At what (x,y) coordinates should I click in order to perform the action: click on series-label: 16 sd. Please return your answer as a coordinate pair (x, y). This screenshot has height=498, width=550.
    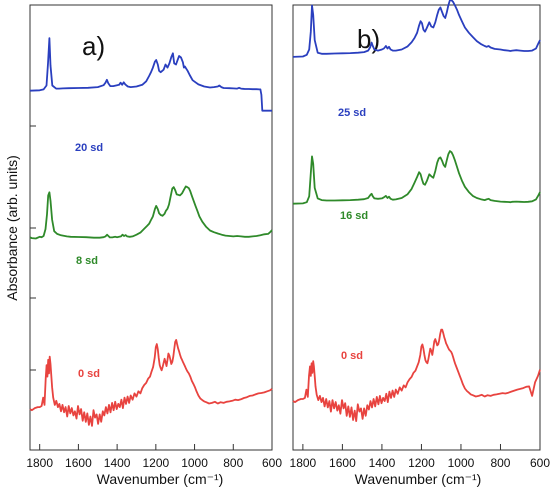
    Looking at the image, I should click on (354, 216).